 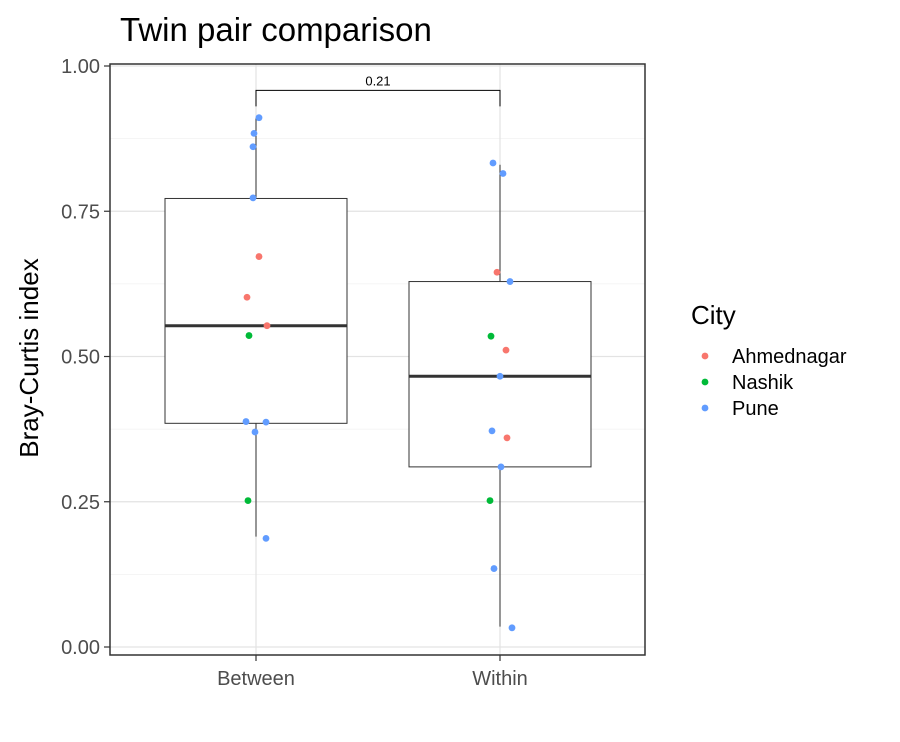 What do you see at coordinates (377, 80) in the screenshot?
I see `comparison-label: 0.21` at bounding box center [377, 80].